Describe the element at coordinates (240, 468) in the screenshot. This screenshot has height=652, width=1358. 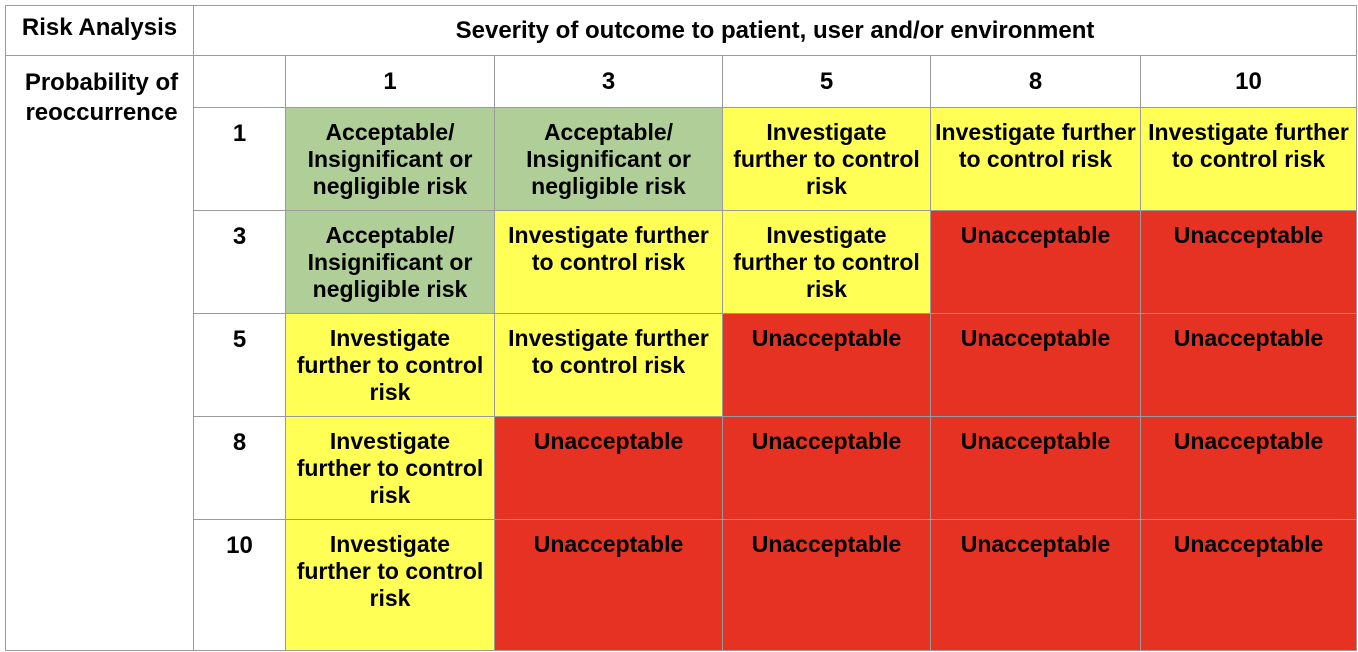
I see `probability-level-8: 8` at that location.